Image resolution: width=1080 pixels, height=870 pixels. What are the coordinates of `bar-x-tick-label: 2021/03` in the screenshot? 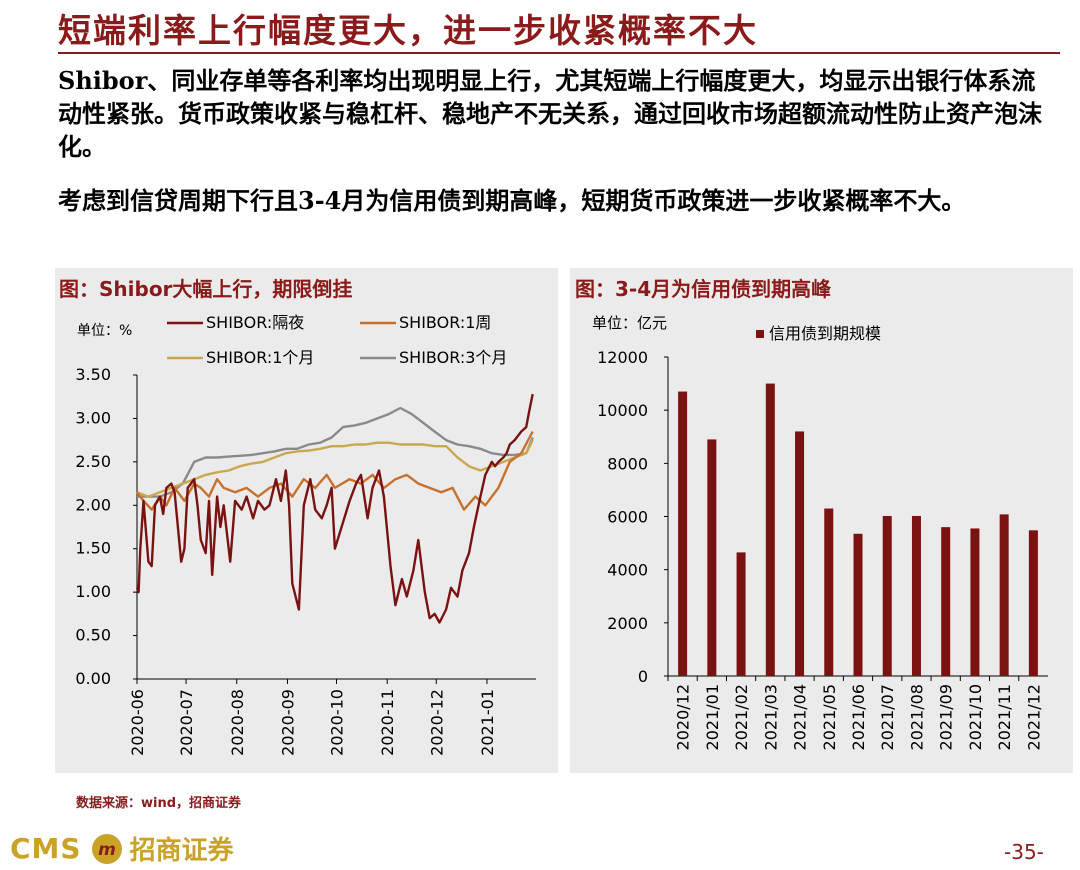 It's located at (770, 717).